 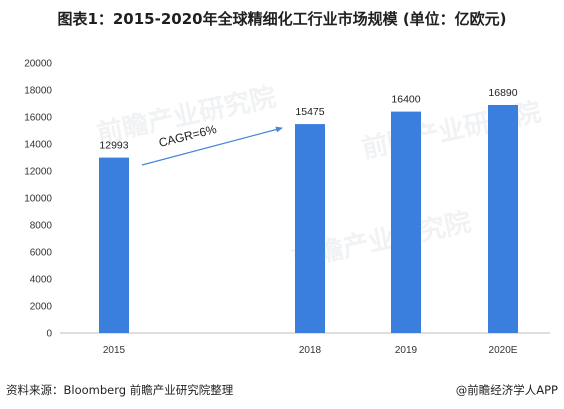 What do you see at coordinates (38, 172) in the screenshot?
I see `y-tick-label: 12000` at bounding box center [38, 172].